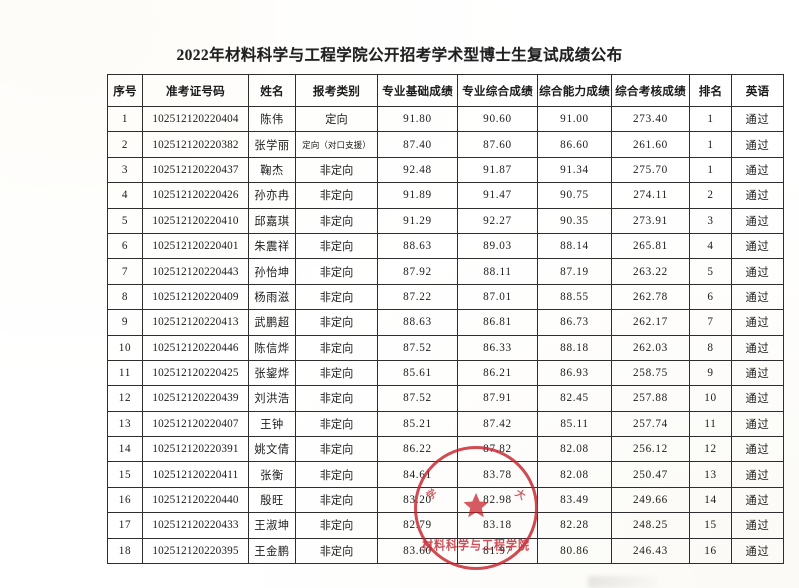  I want to click on cell-total: 262.17, so click(650, 322).